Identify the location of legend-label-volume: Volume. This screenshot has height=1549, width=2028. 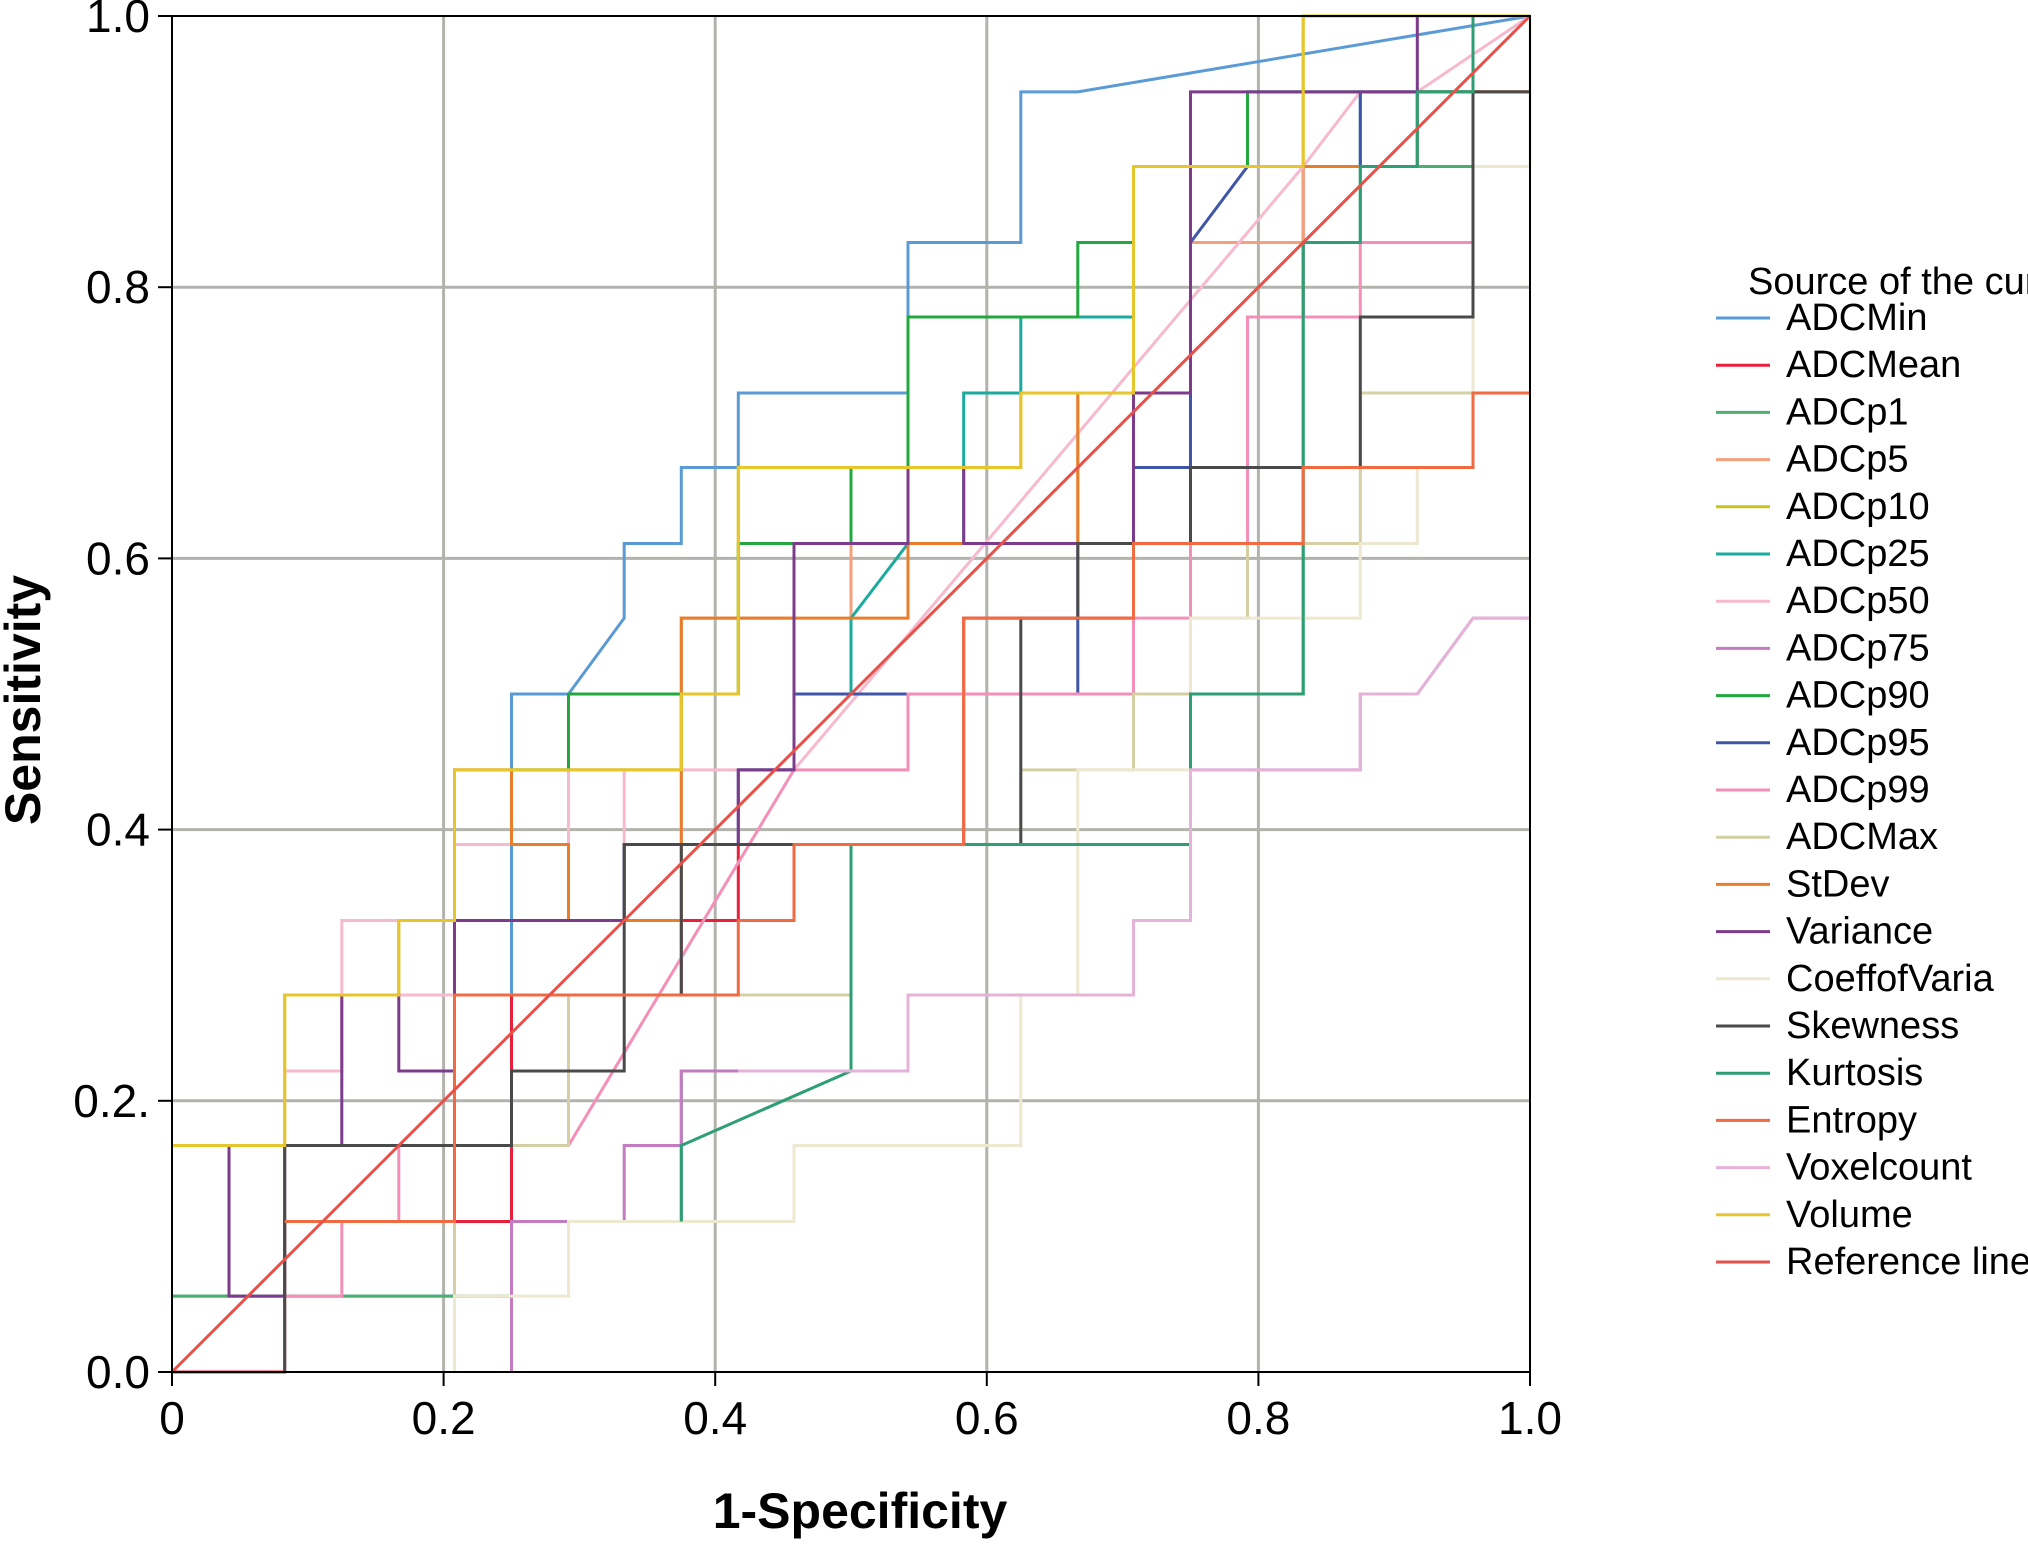
(1849, 1215).